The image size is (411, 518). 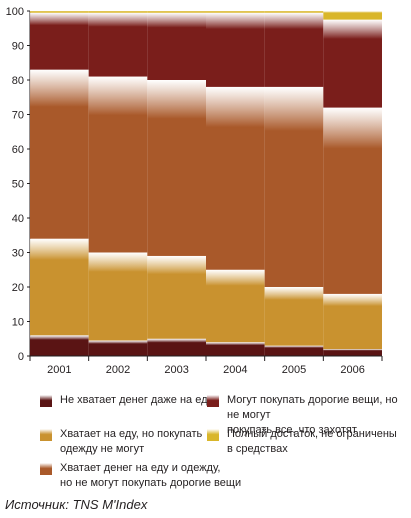 What do you see at coordinates (46, 435) in the screenshot?
I see `swatch-gold-icon` at bounding box center [46, 435].